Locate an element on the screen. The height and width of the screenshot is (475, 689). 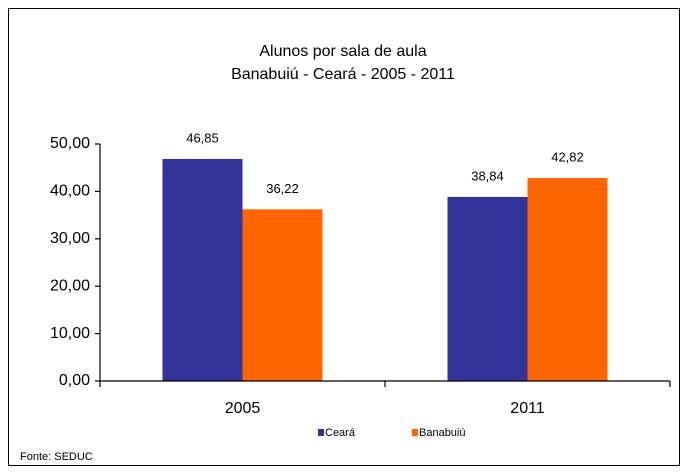
value-label: 46,85 is located at coordinates (202, 137).